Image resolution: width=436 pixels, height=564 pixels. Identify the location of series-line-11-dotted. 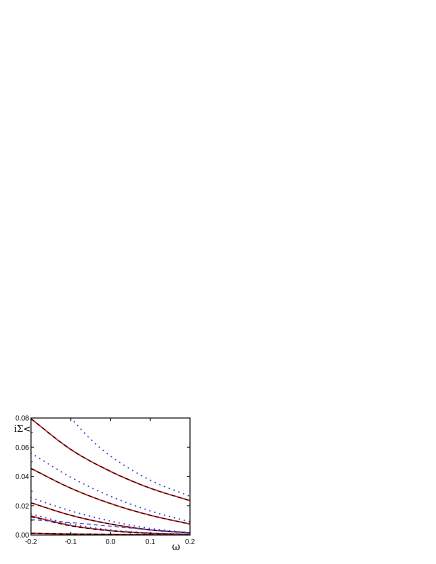
(110, 524).